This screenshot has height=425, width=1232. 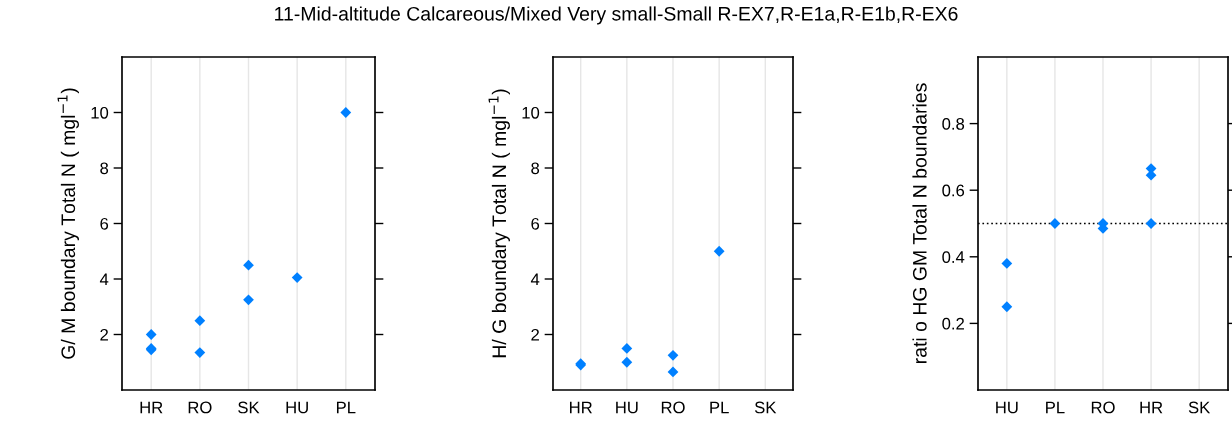 What do you see at coordinates (953, 190) in the screenshot?
I see `y-tick-label: 0.6` at bounding box center [953, 190].